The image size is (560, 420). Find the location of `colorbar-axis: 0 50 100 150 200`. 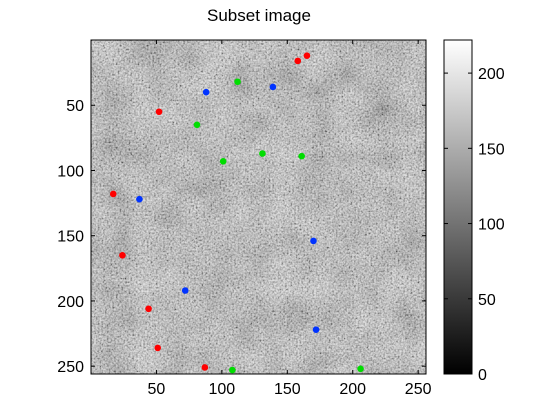

colorbar-axis: 0 50 100 150 200 is located at coordinates (474, 225).